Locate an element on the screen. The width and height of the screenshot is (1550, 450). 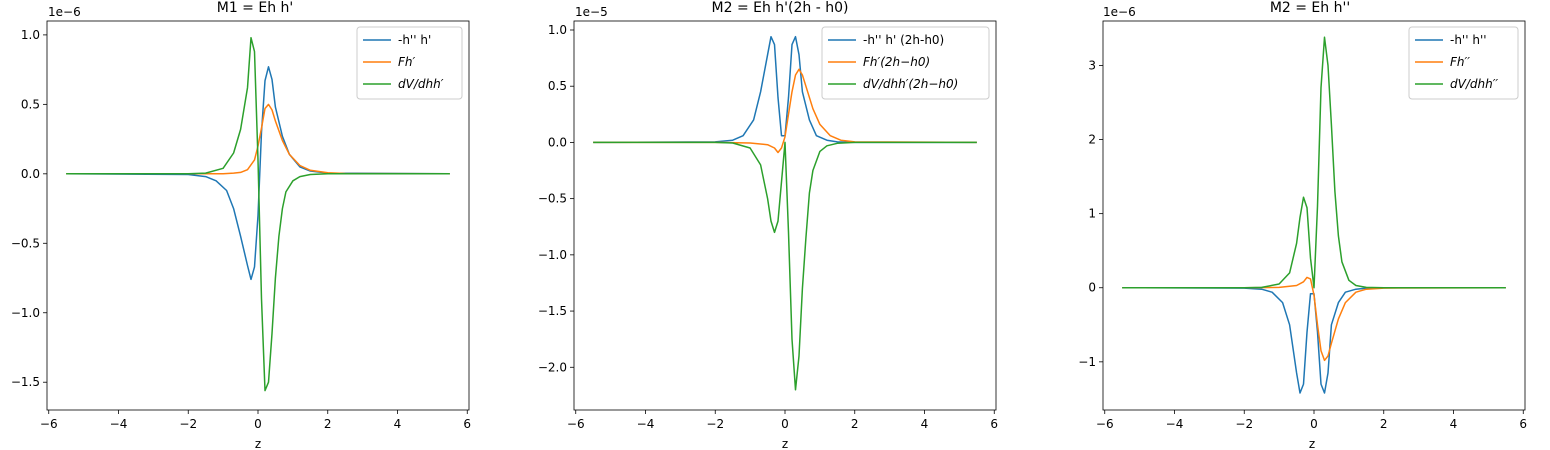
y-tick-label: 2 is located at coordinates (1092, 140).